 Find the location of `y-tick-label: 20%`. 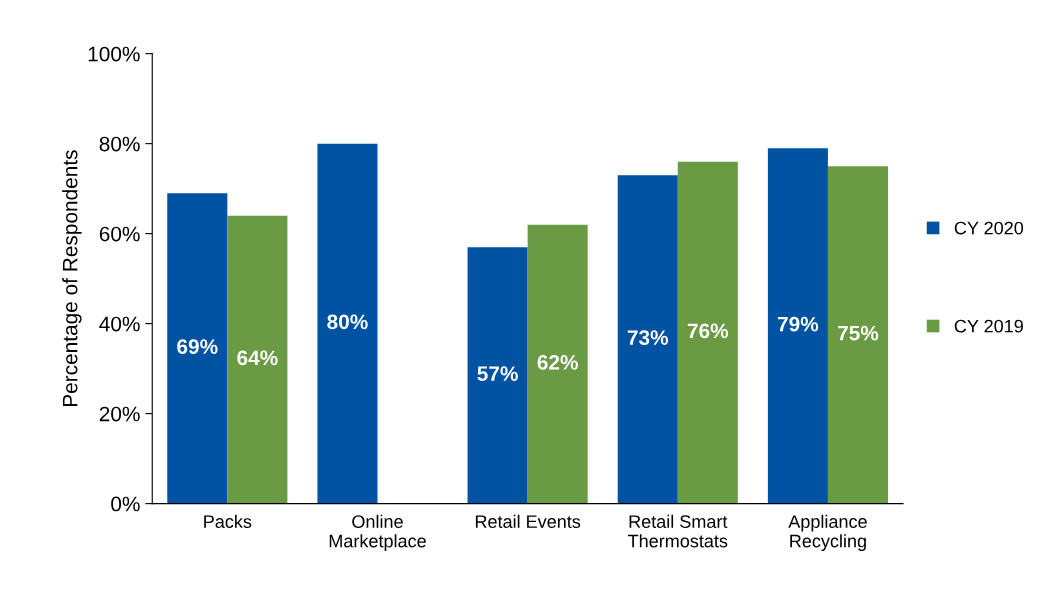

y-tick-label: 20% is located at coordinates (119, 414).